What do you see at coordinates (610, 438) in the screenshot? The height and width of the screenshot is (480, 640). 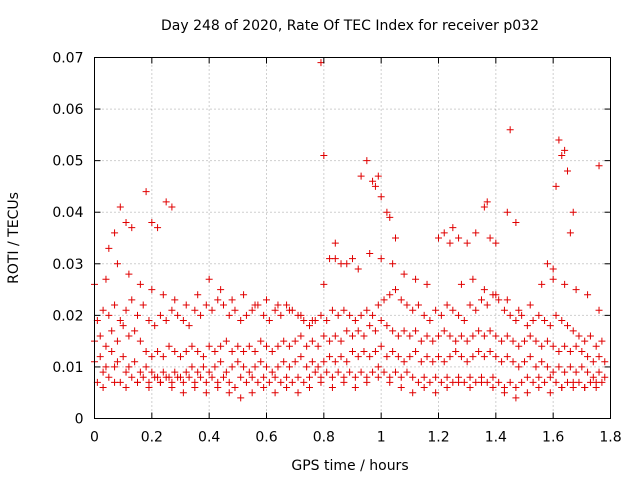 I see `x-tick-label: 1.8` at bounding box center [610, 438].